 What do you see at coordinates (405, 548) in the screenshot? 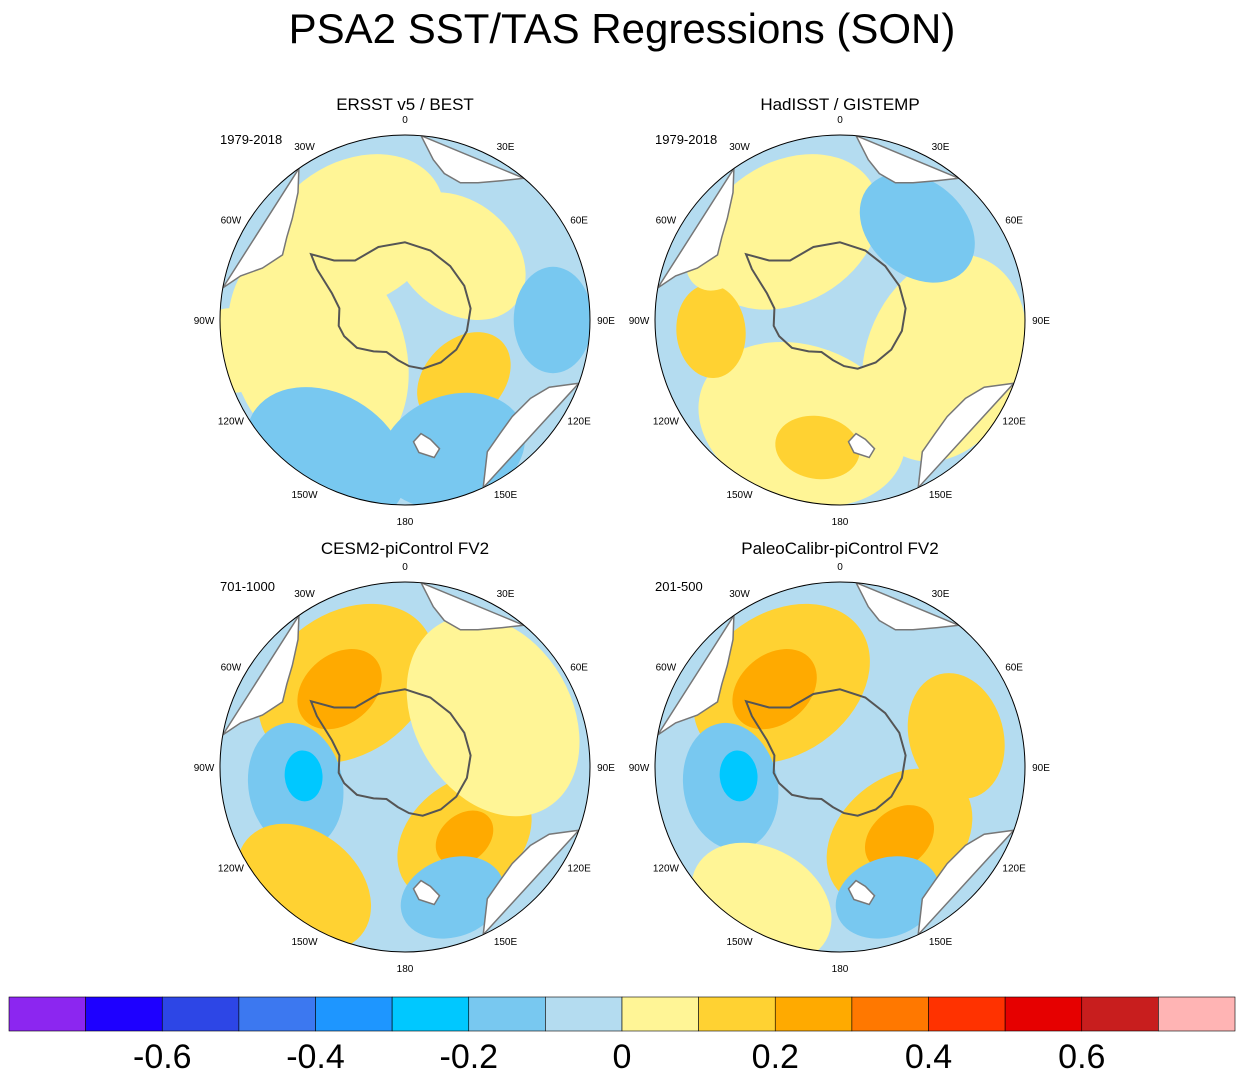
I see `panel-title: CESM2-piControl FV2` at bounding box center [405, 548].